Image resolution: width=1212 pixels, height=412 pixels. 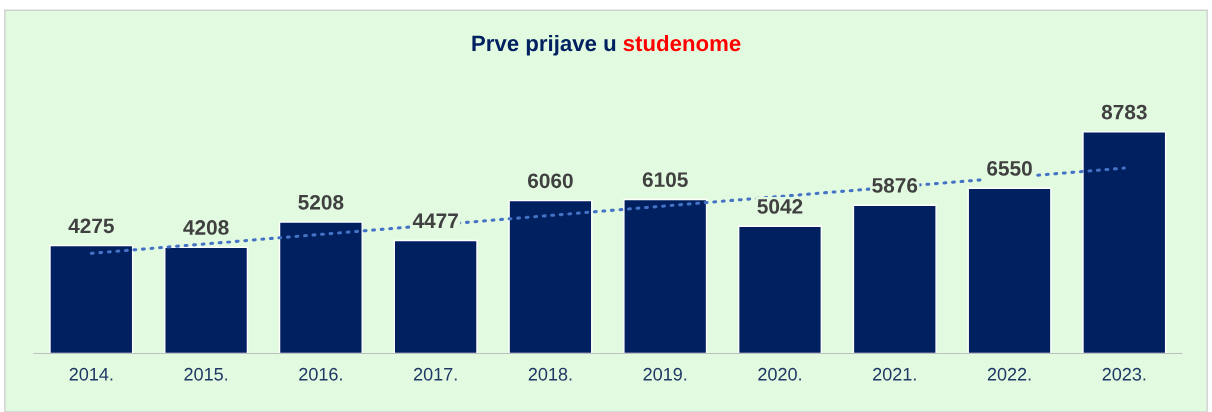 I want to click on data-label: 6060, so click(x=550, y=181).